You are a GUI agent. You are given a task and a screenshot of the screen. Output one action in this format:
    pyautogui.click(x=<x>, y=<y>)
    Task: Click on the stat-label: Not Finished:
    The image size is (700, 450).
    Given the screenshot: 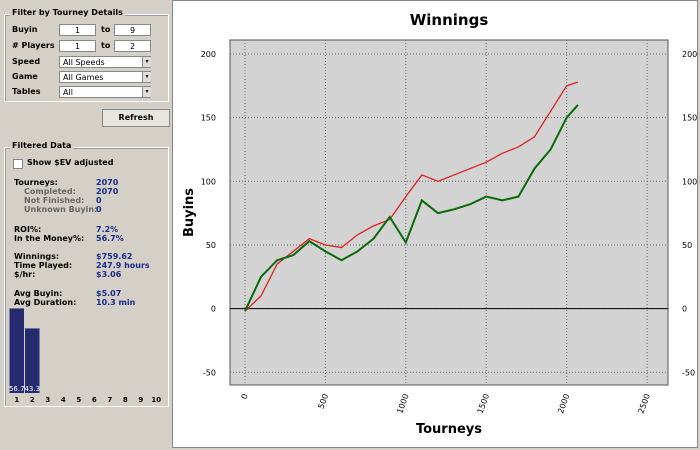 What is the action you would take?
    pyautogui.click(x=54, y=200)
    